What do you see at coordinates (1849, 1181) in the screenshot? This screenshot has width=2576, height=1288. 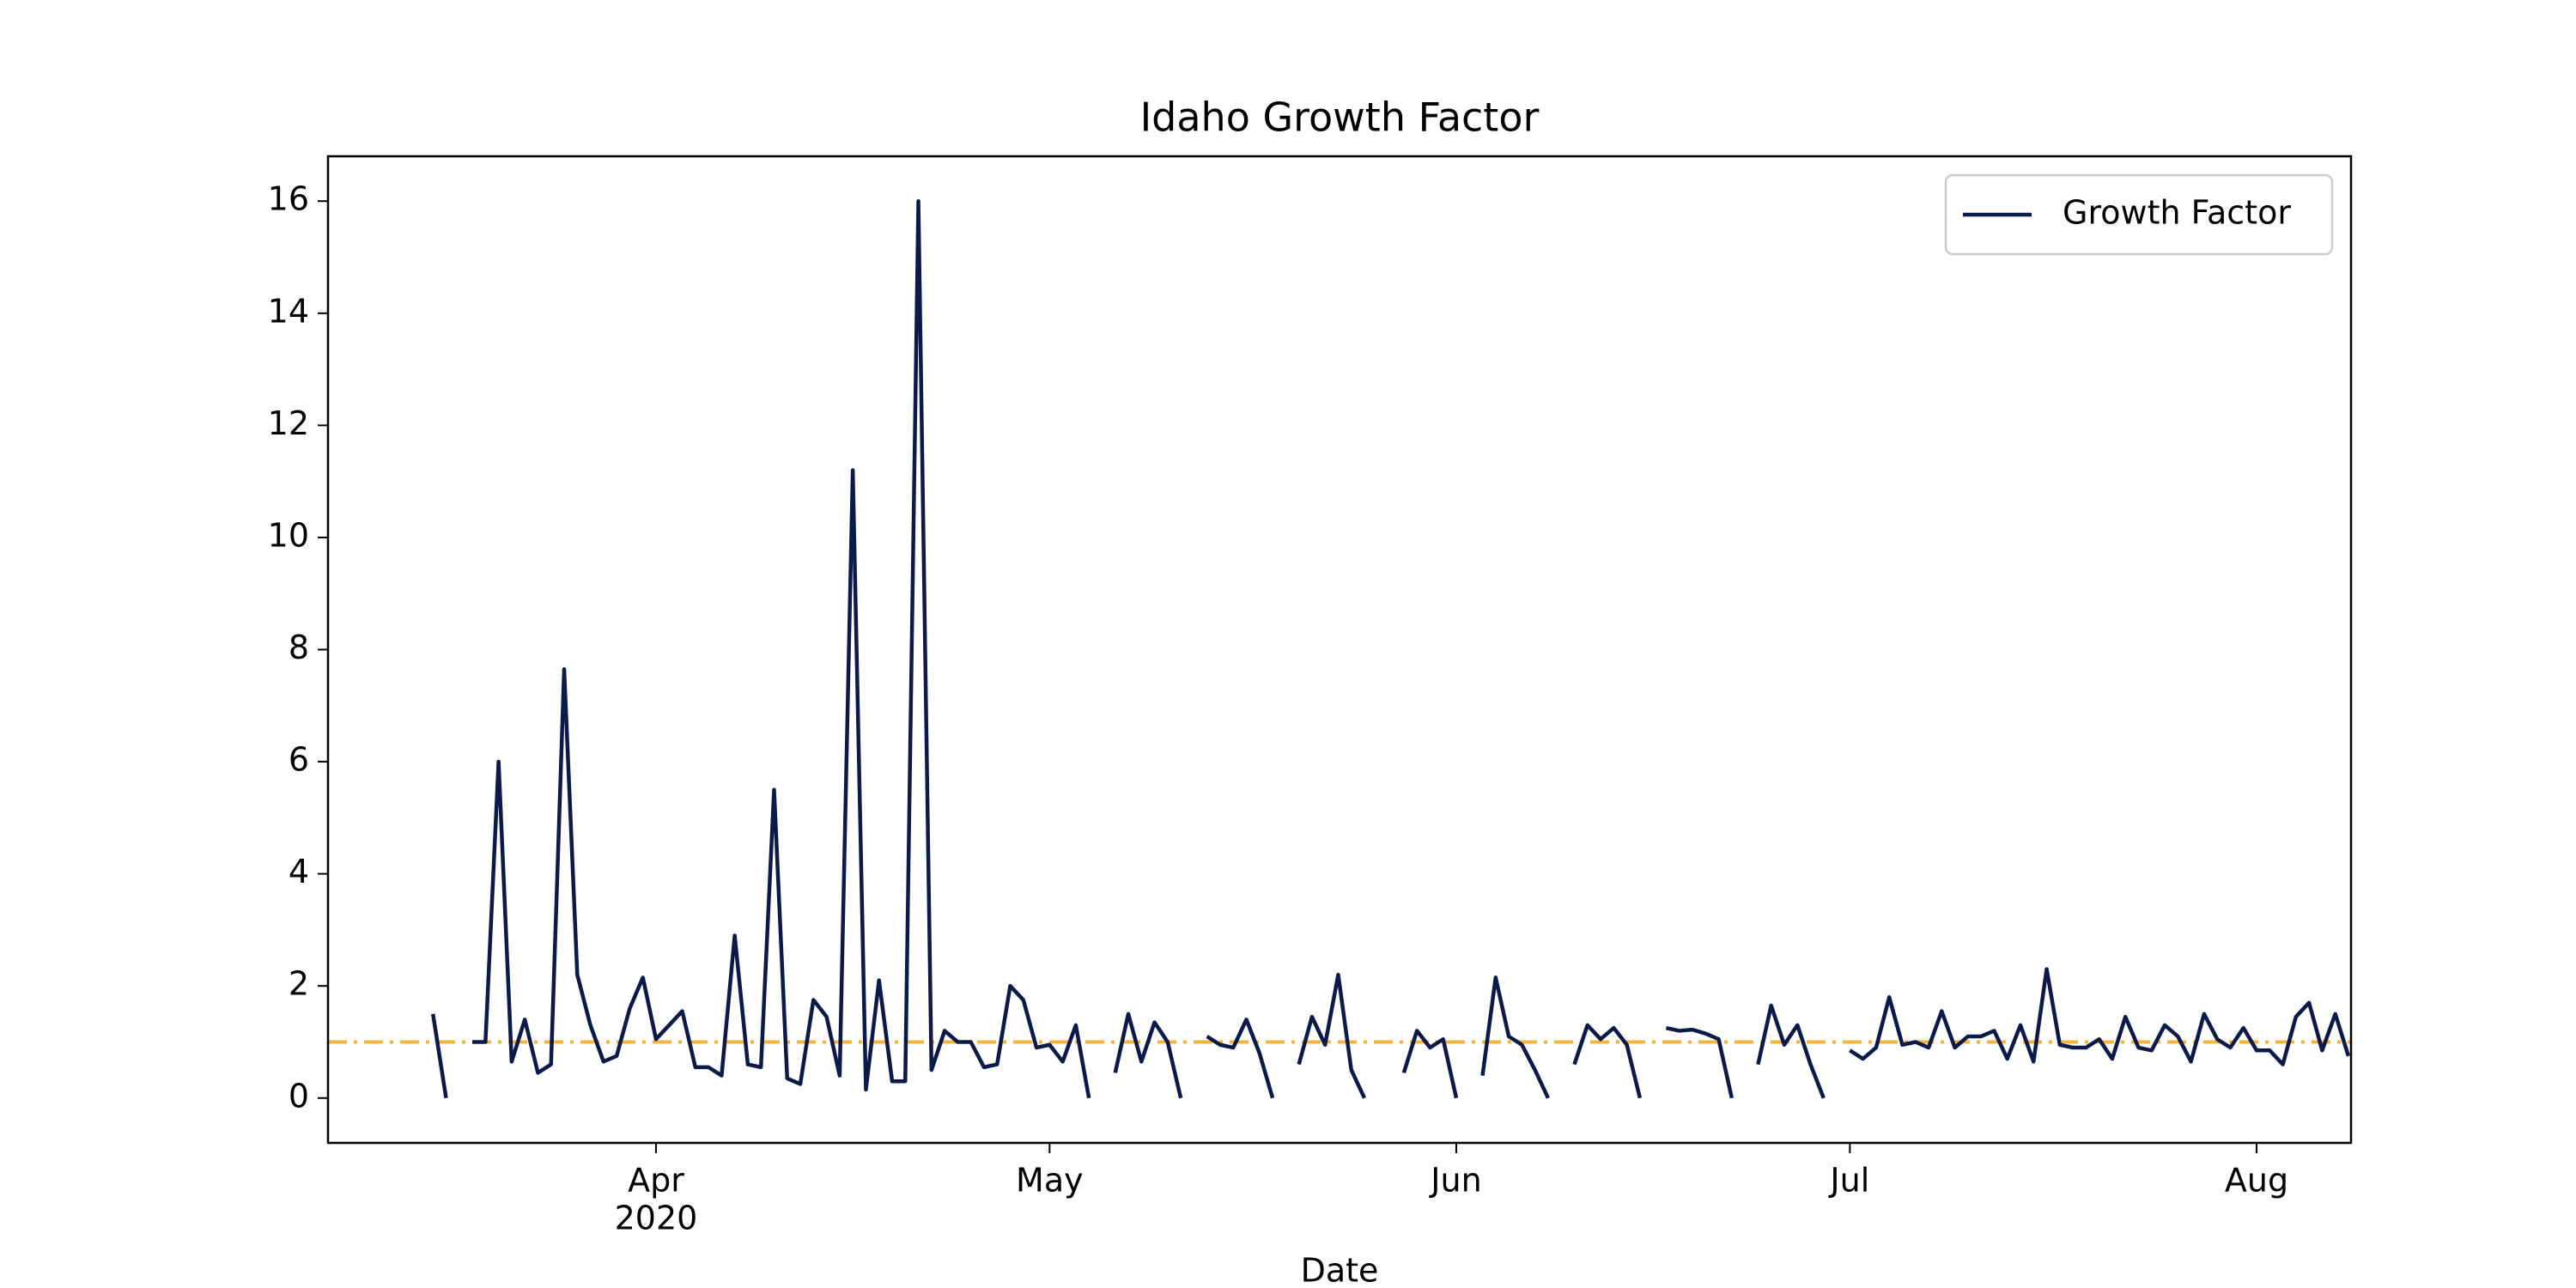 I see `x-tick-label: Jul` at bounding box center [1849, 1181].